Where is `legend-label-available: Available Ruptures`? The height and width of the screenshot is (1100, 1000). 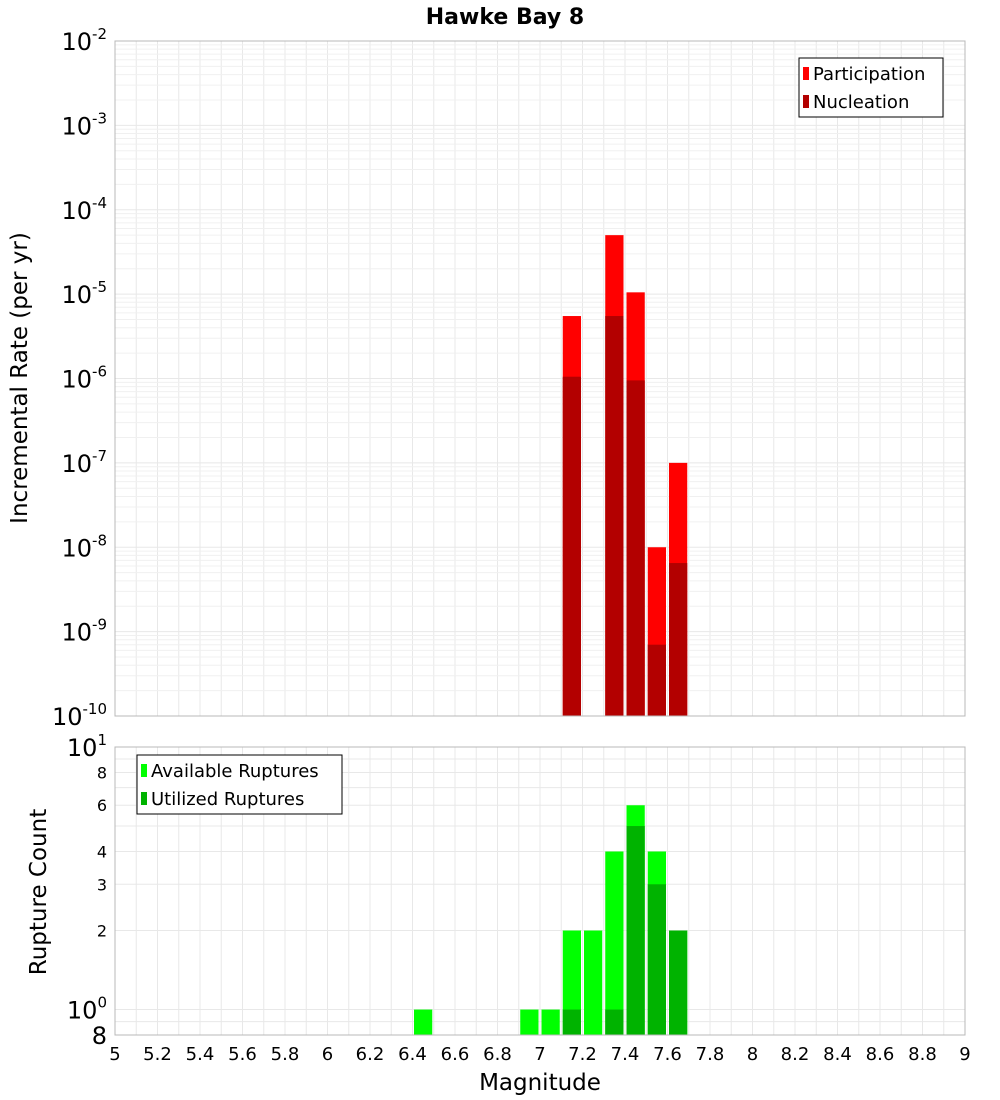 legend-label-available: Available Ruptures is located at coordinates (235, 771).